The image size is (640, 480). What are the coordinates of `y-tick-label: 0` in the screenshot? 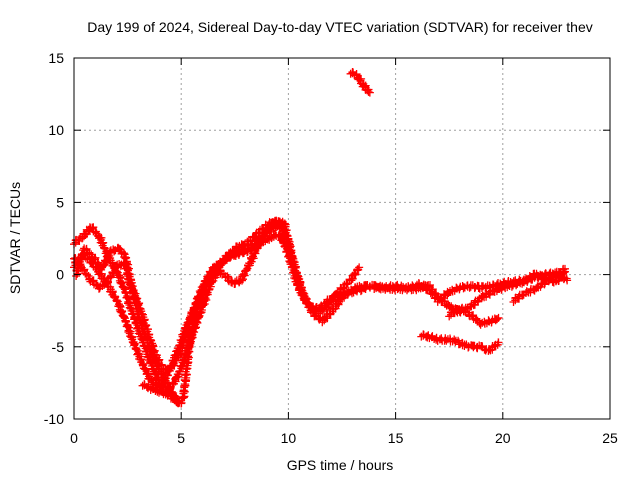 It's located at (60, 275).